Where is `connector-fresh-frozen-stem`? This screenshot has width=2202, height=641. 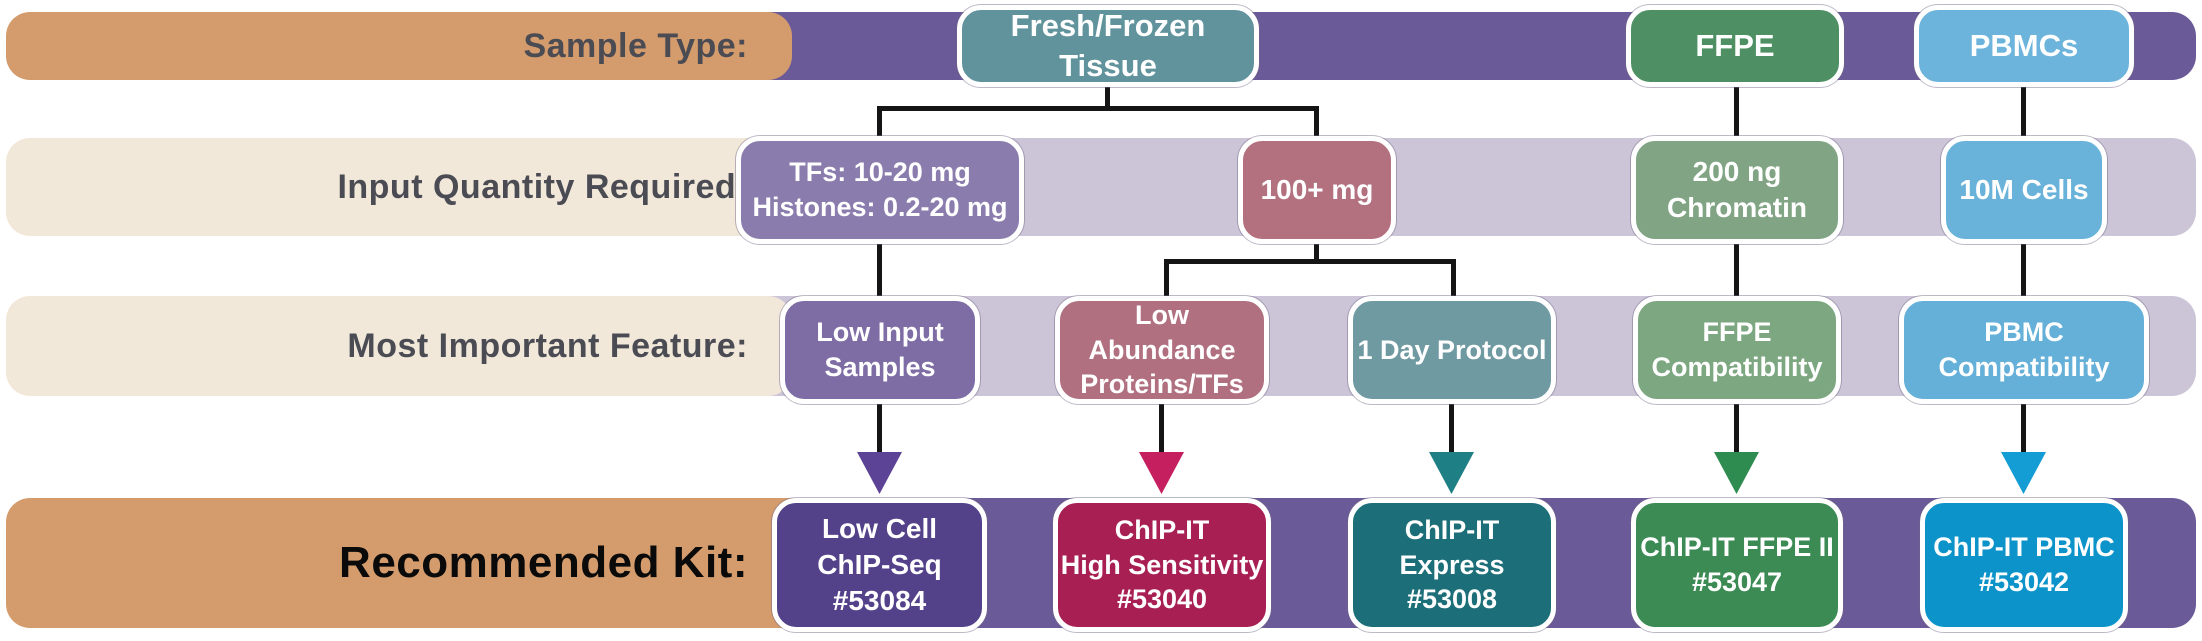
connector-fresh-frozen-stem is located at coordinates (1107, 97).